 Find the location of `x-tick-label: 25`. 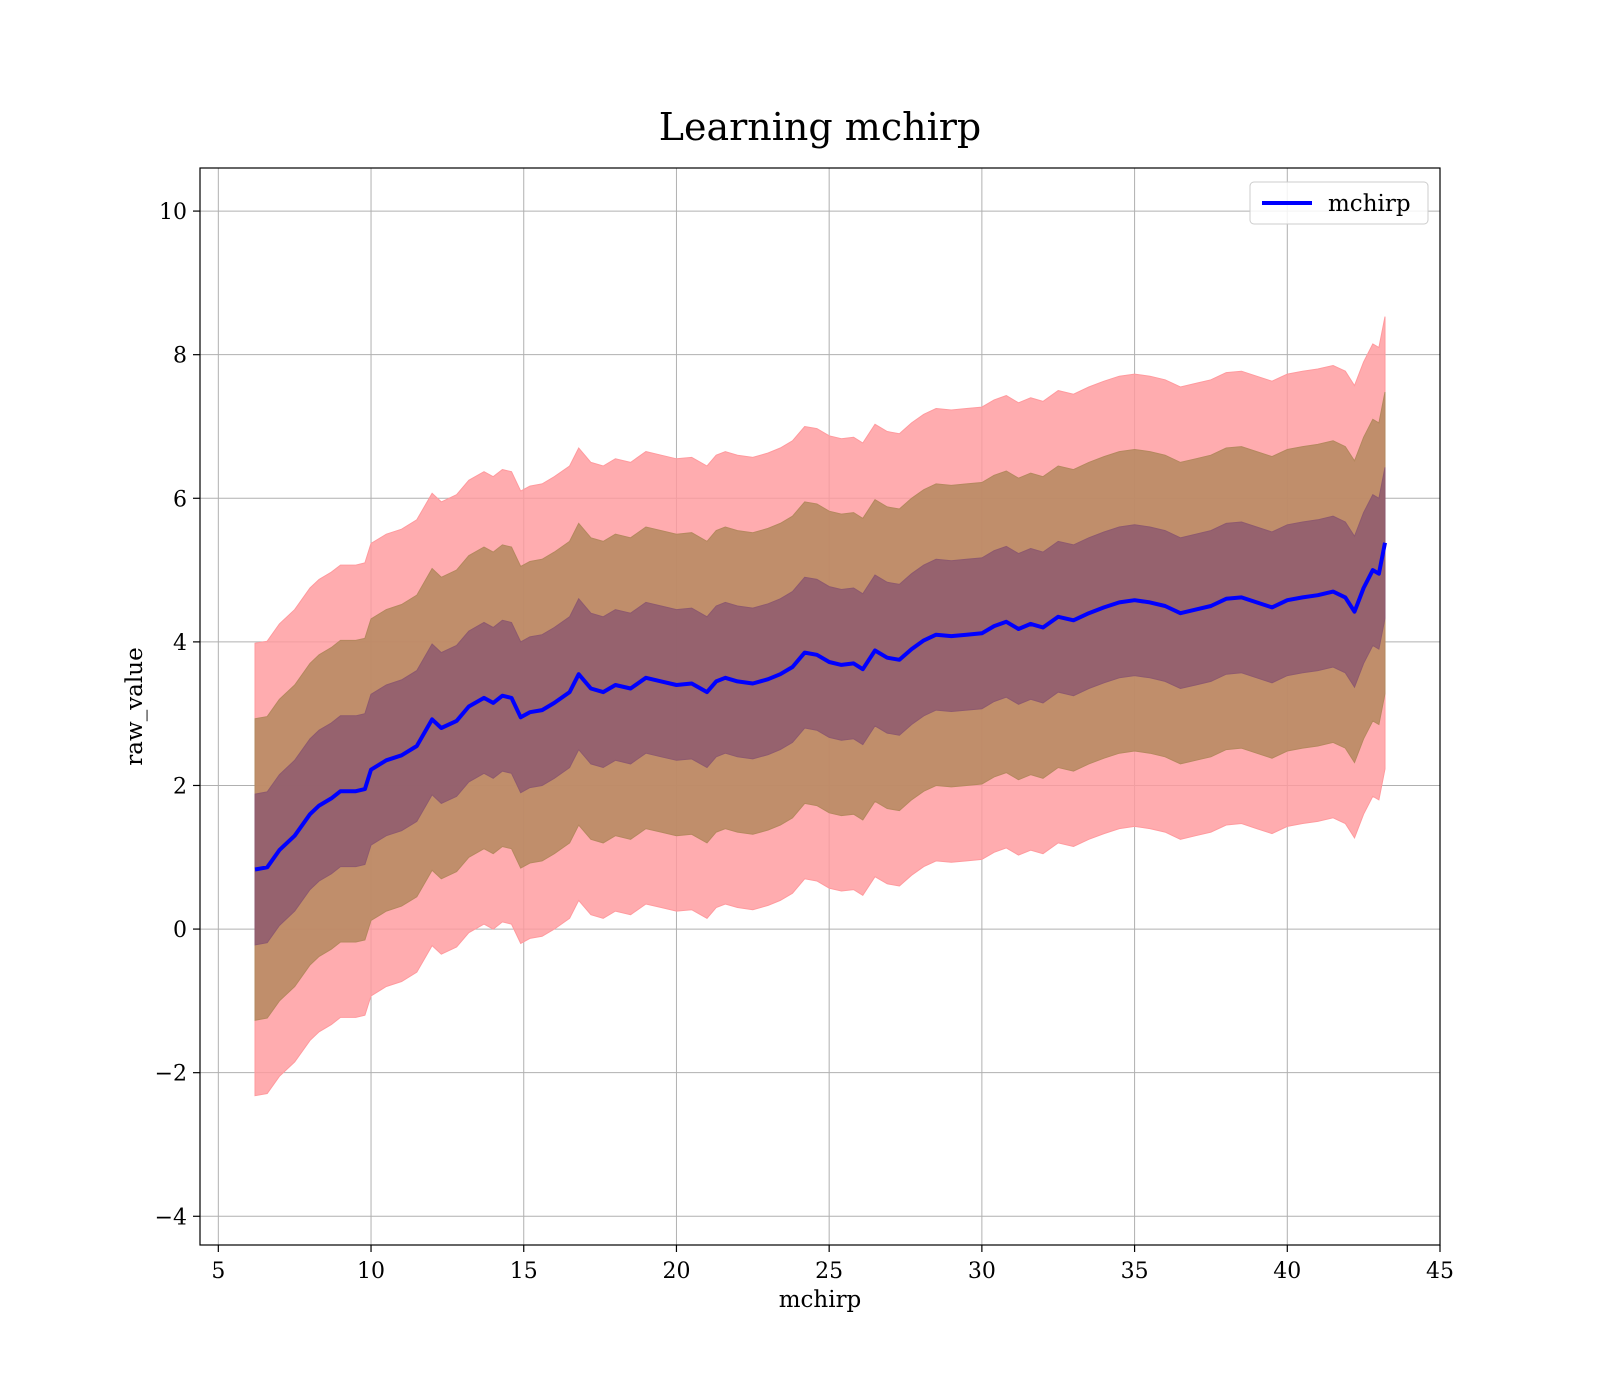

x-tick-label: 25 is located at coordinates (829, 1271).